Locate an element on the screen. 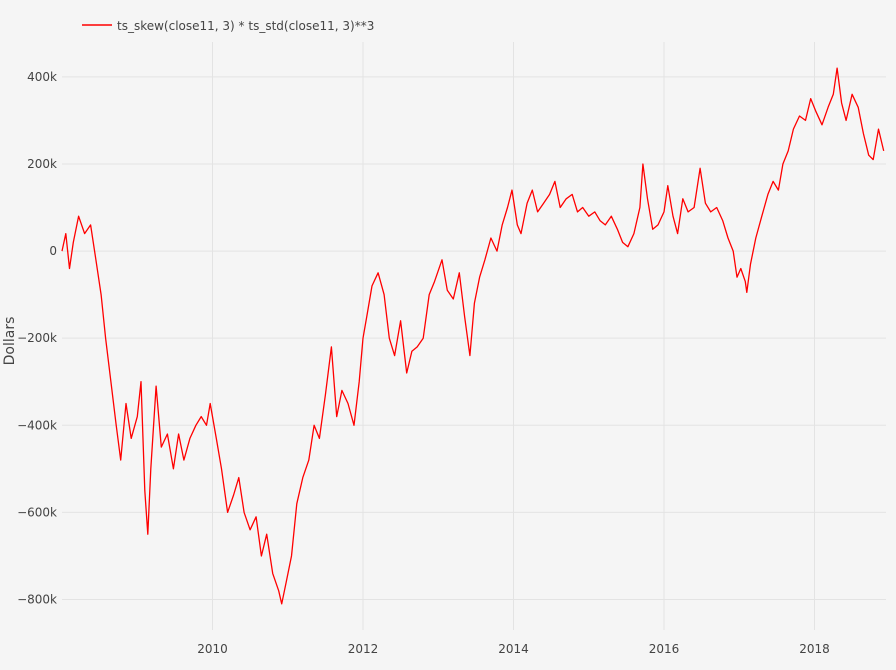 This screenshot has width=896, height=670. y-tick-label: −400k is located at coordinates (37, 425).